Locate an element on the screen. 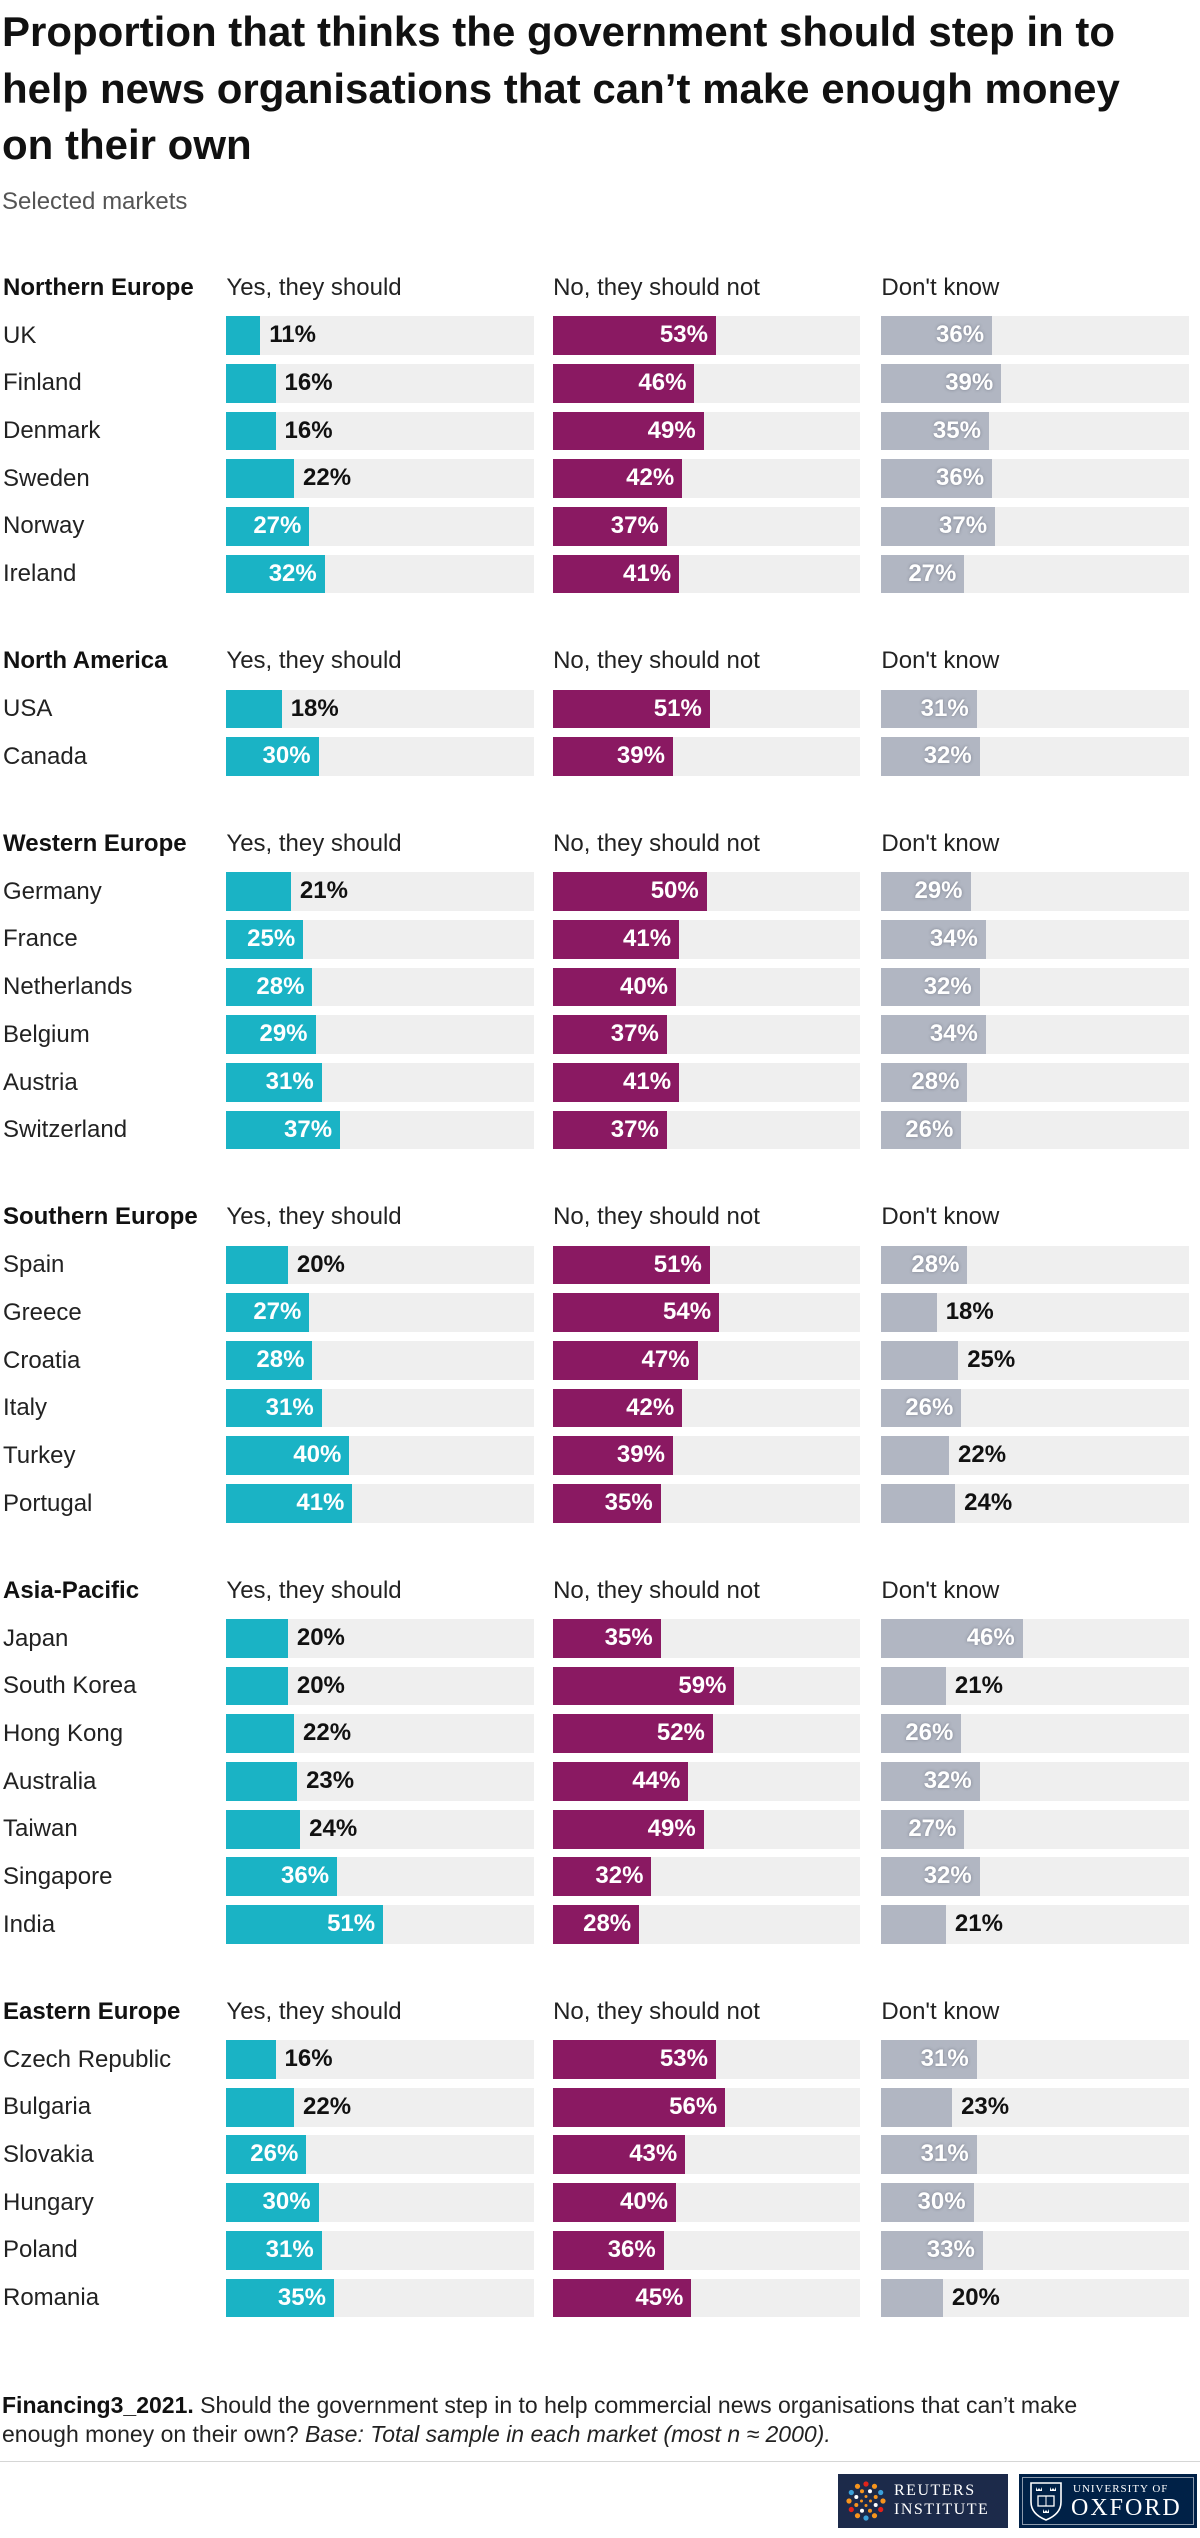  value-label-dont-know: 26% is located at coordinates (929, 1733).